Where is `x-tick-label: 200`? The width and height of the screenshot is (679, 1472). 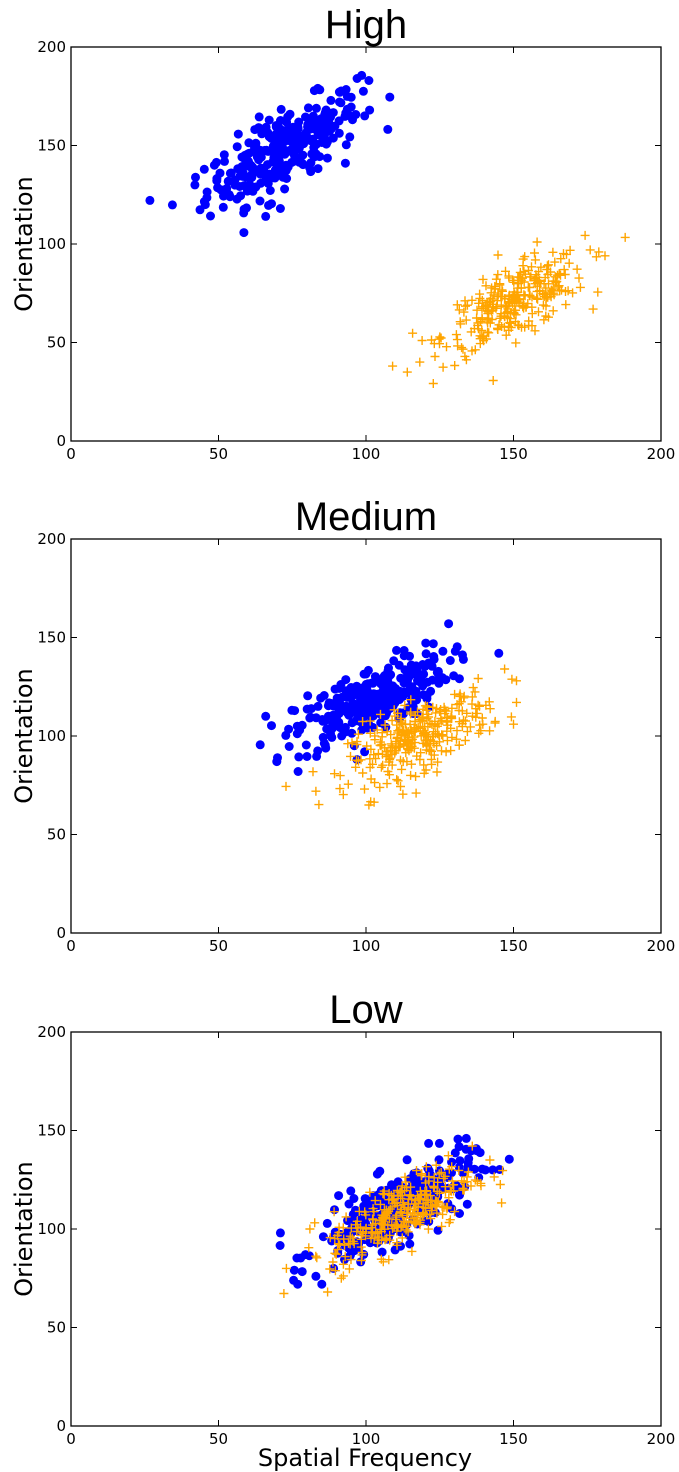
x-tick-label: 200 is located at coordinates (661, 1439).